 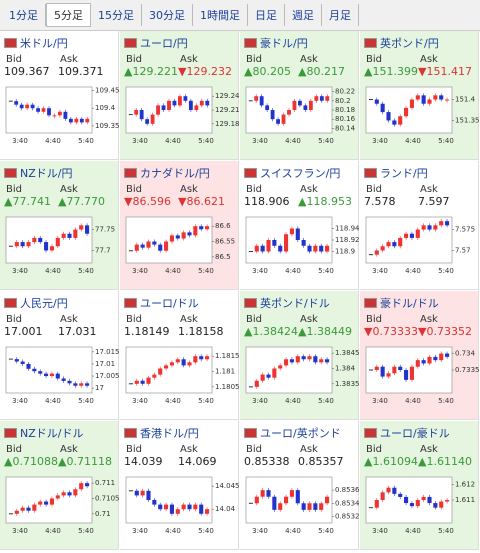 I want to click on bid-value: ▲77.741, so click(x=27, y=201).